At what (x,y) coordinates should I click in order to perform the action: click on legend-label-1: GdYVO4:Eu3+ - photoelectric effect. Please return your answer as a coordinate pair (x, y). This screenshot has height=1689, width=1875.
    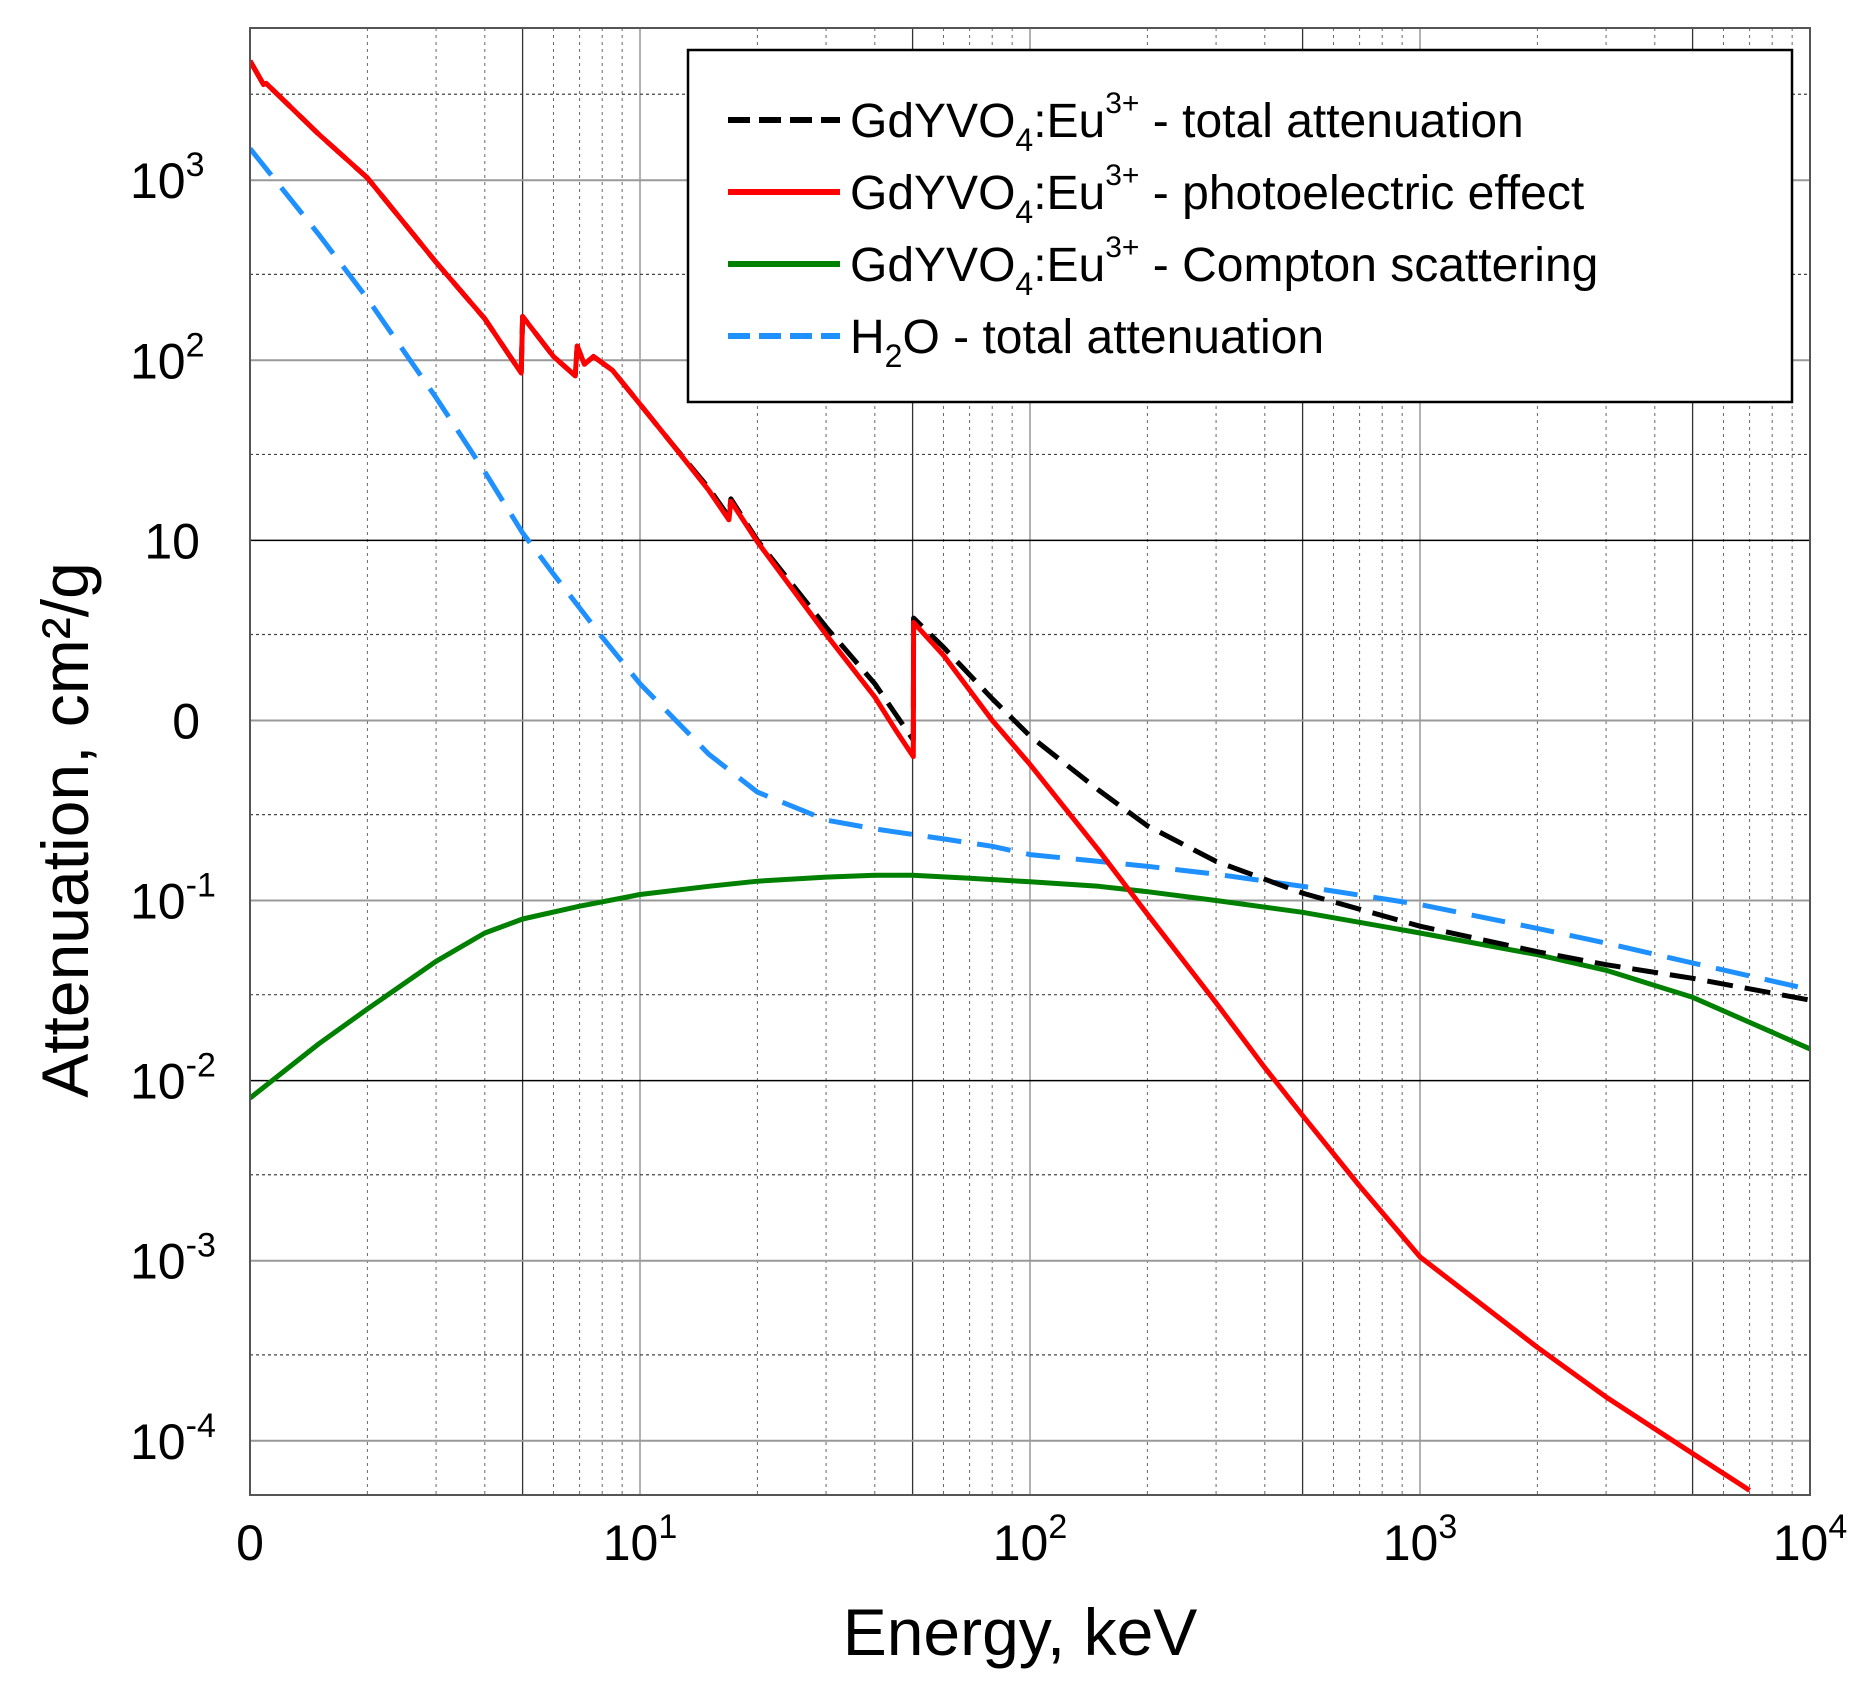
    Looking at the image, I should click on (1217, 194).